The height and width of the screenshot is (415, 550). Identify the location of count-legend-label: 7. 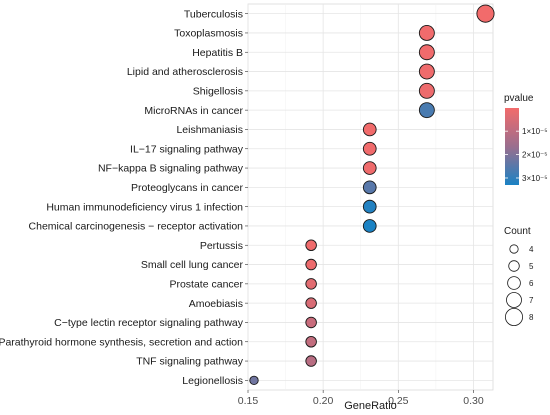
(531, 300).